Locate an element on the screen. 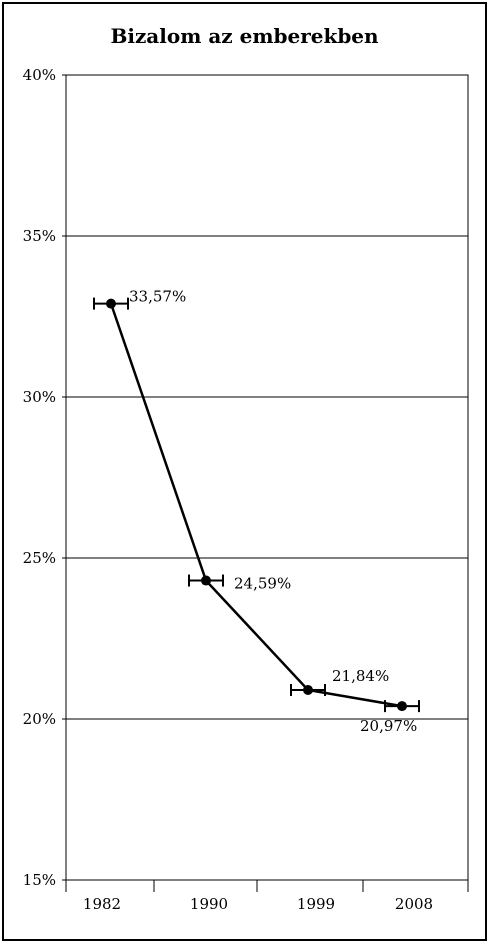  data-label: 21,84% is located at coordinates (360, 676).